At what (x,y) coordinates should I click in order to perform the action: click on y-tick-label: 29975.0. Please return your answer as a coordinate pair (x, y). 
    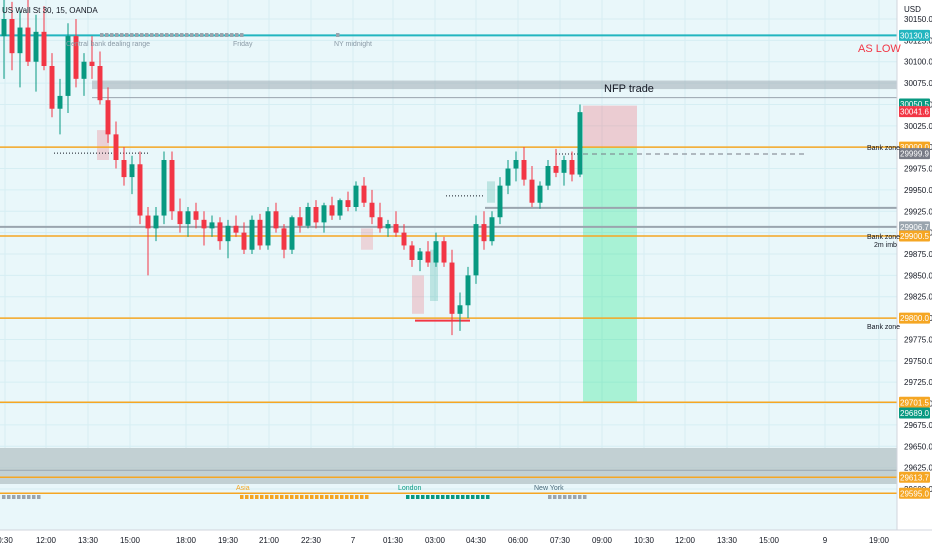
    Looking at the image, I should click on (918, 169).